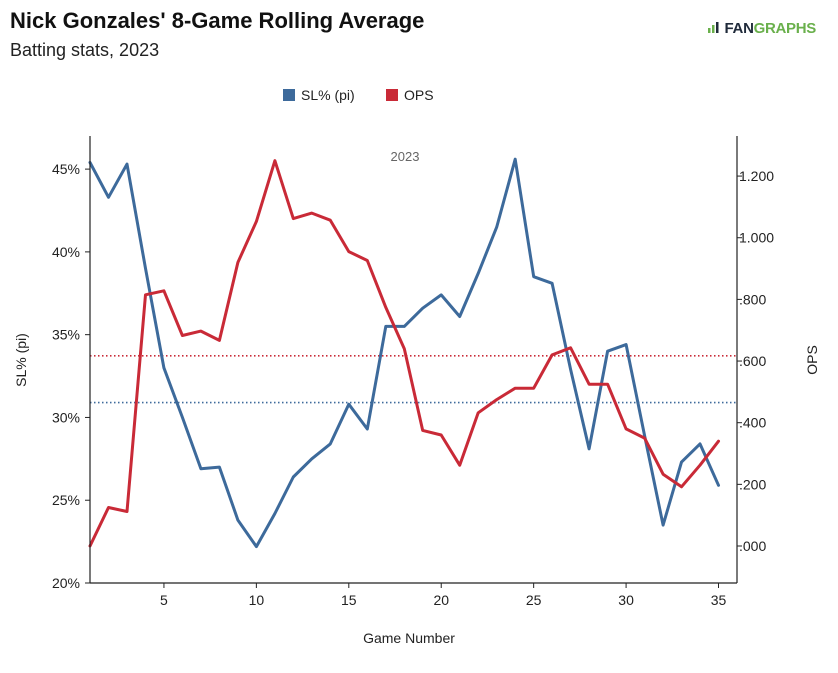 The height and width of the screenshot is (673, 838). What do you see at coordinates (66, 583) in the screenshot?
I see `y-left-tick-label: 20%` at bounding box center [66, 583].